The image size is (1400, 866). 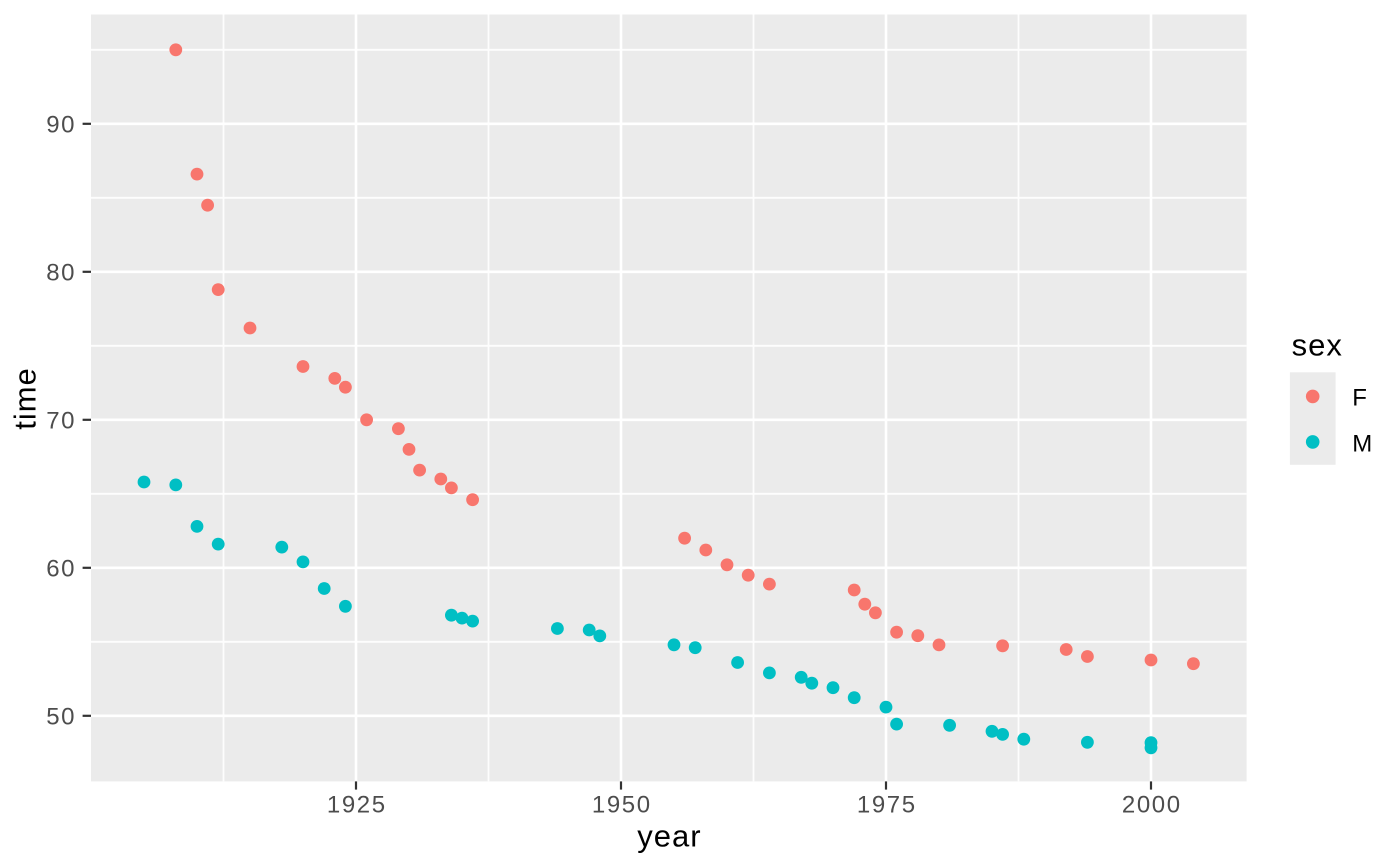 What do you see at coordinates (1362, 443) in the screenshot?
I see `svg-text: M` at bounding box center [1362, 443].